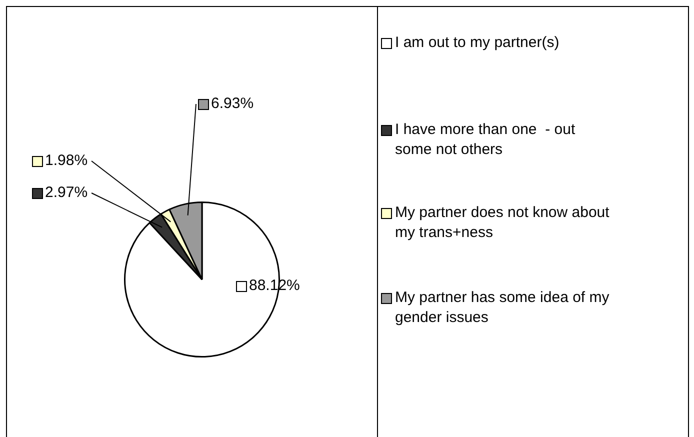 Image resolution: width=694 pixels, height=437 pixels. Describe the element at coordinates (232, 103) in the screenshot. I see `data-label: 6.93%` at that location.